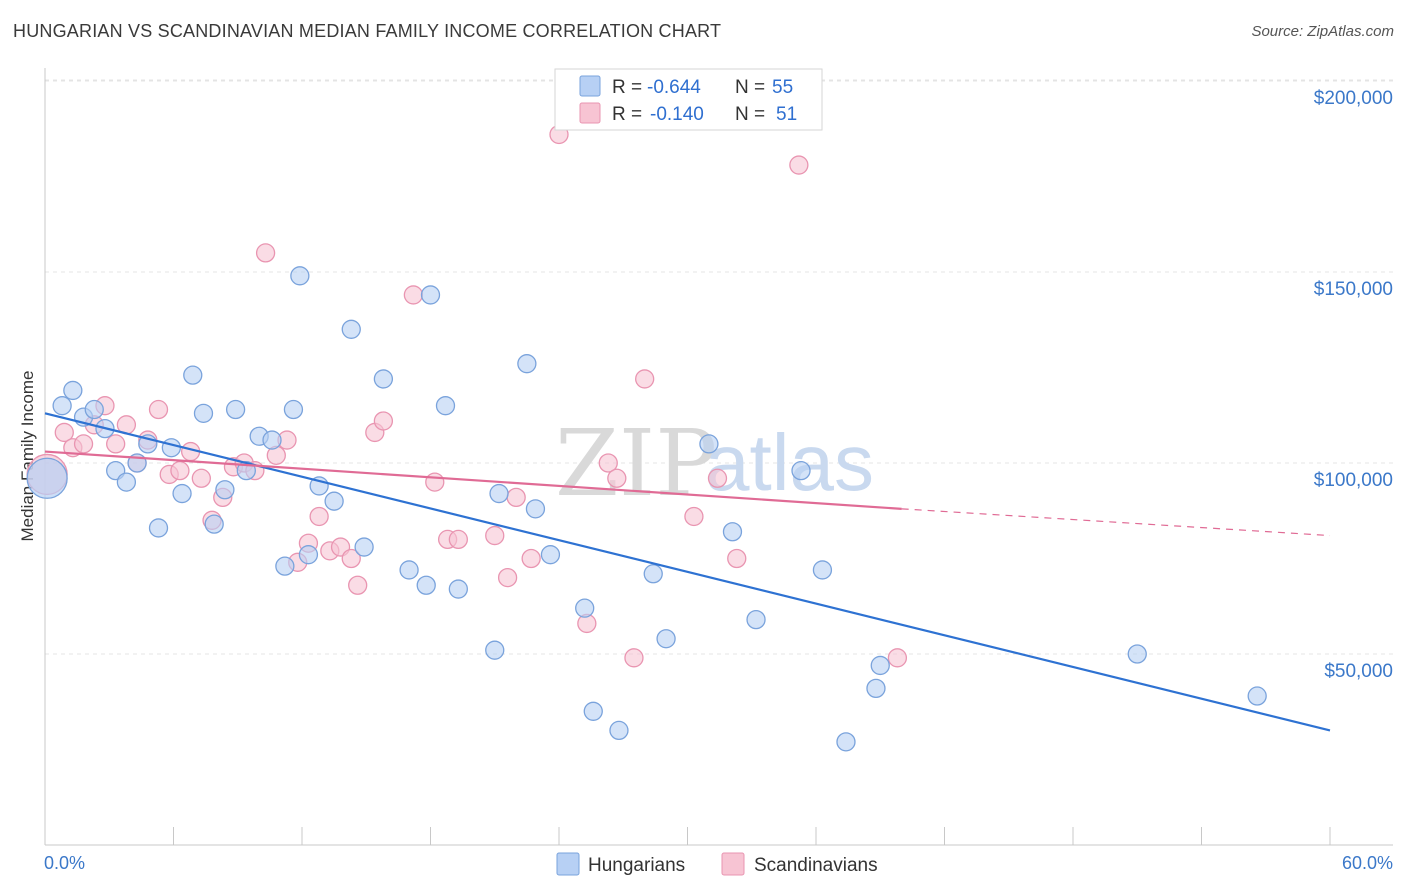 This screenshot has width=1406, height=892. I want to click on bottom-legend-swatch-hungarians, so click(568, 864).